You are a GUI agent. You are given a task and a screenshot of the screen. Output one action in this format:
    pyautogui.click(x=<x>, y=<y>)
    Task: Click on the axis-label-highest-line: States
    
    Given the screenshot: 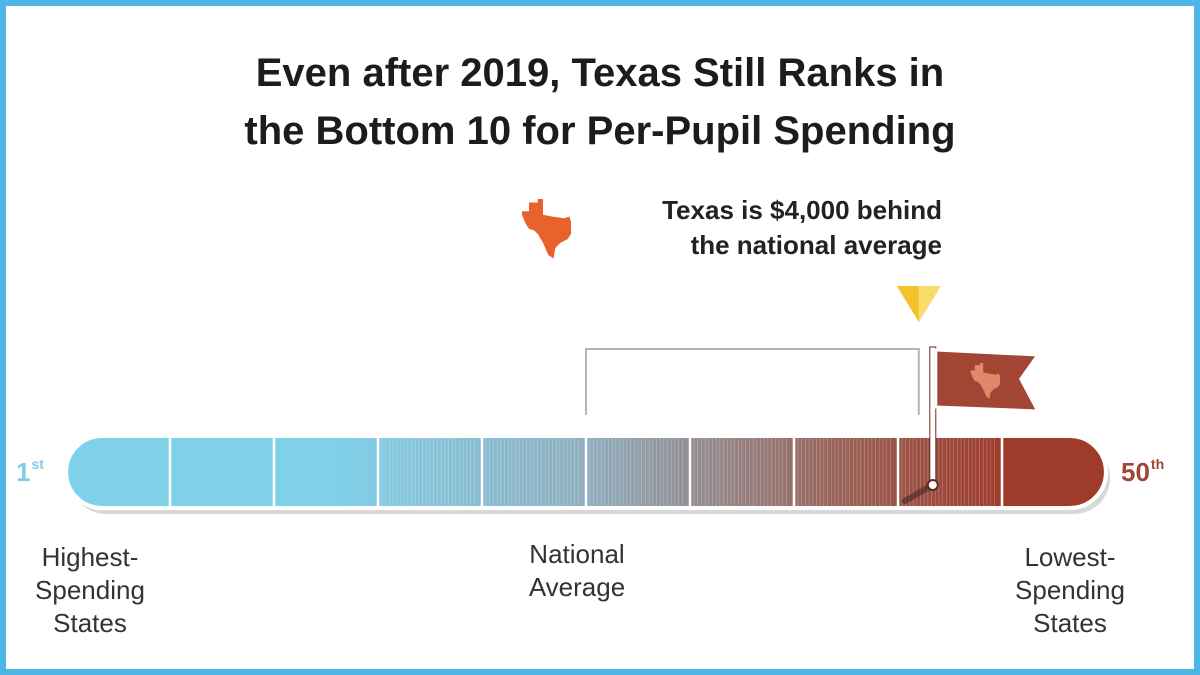 What is the action you would take?
    pyautogui.click(x=90, y=623)
    